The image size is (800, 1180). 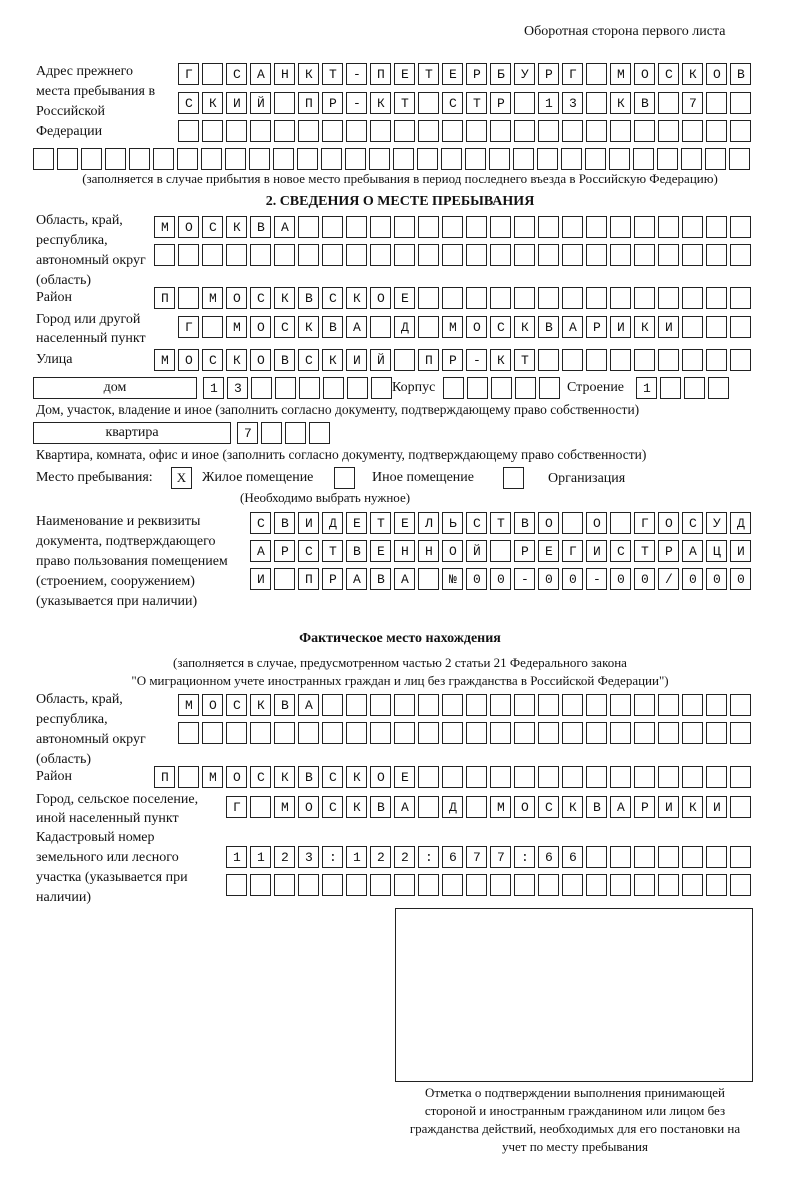 I want to click on actual-city-row: Г МОСКВА Д МОСКВАРИКИ, so click(x=490, y=807).